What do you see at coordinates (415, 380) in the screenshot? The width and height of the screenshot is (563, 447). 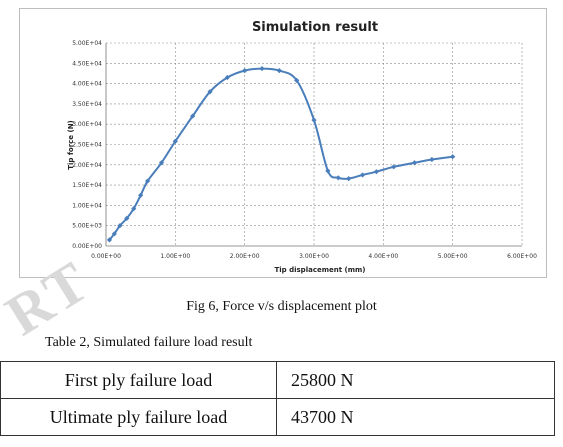 I see `table-cell-value: 25800 N` at bounding box center [415, 380].